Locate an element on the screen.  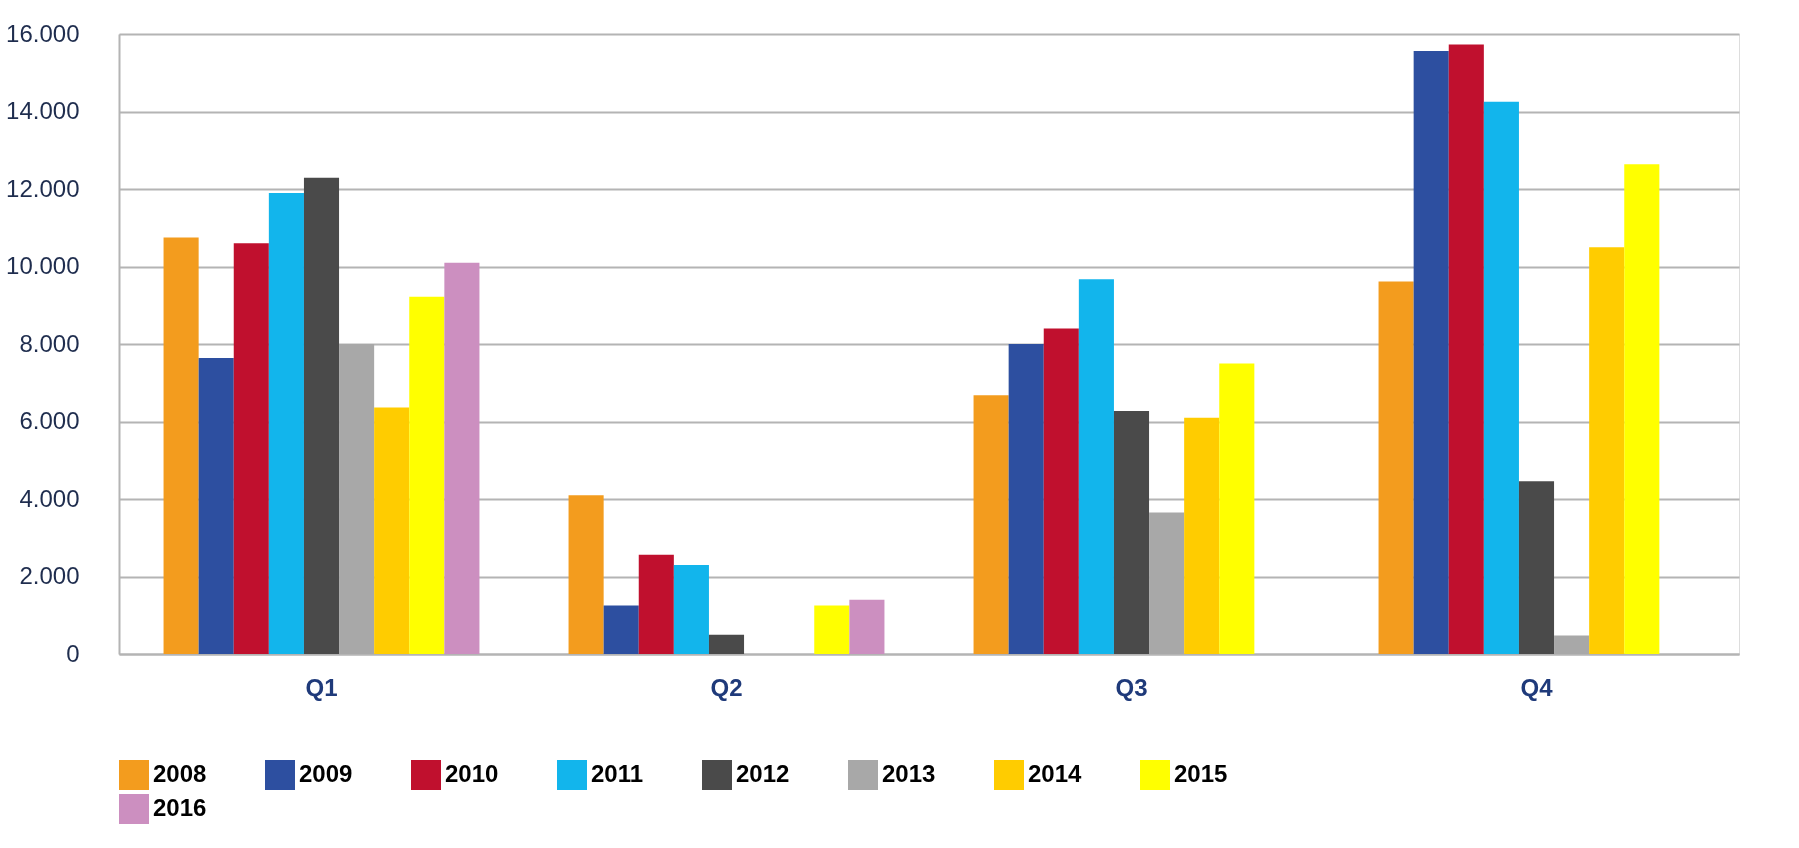
y-tick-label: 6.000 is located at coordinates (49, 420).